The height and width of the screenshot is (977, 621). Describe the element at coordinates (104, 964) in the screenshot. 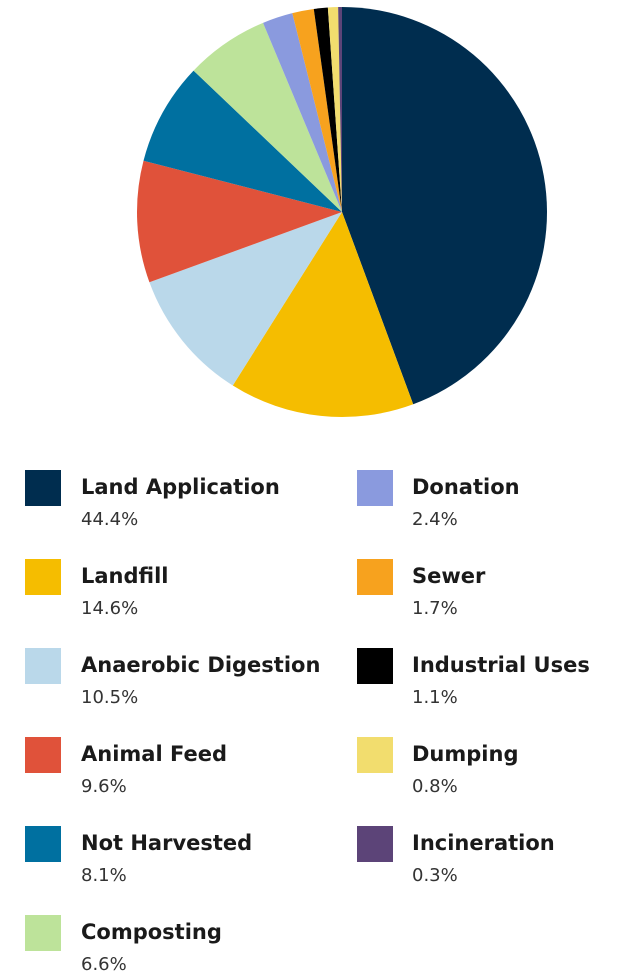

I see `legend-value: 6.6%` at that location.